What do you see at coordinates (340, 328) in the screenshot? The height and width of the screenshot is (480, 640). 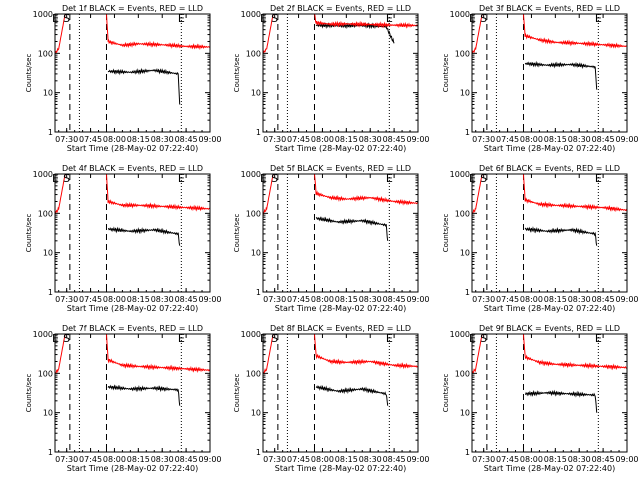 I see `panel-title: Det 8f BLACK = Events, RED = LLD` at bounding box center [340, 328].